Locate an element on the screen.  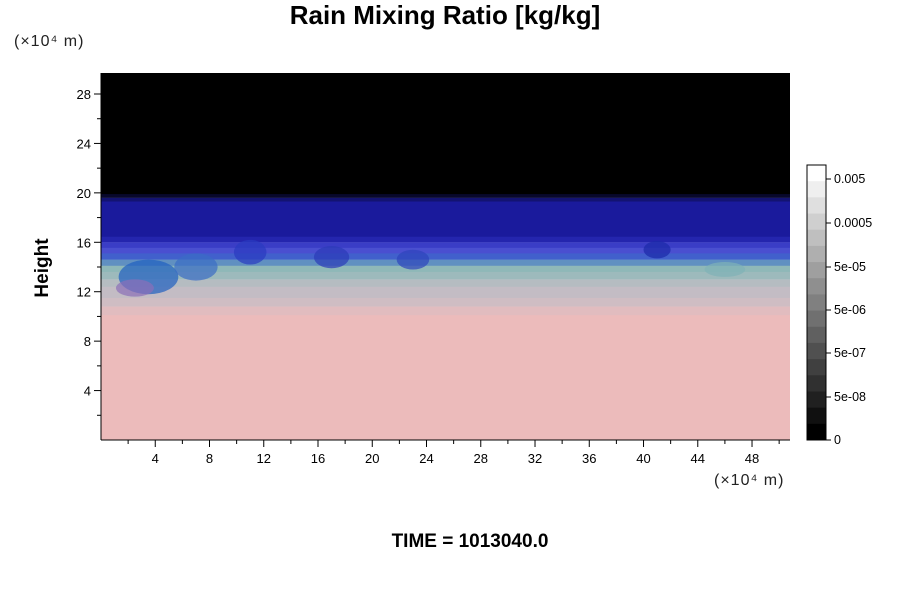
y-tick-label-24: 24 is located at coordinates (84, 143).